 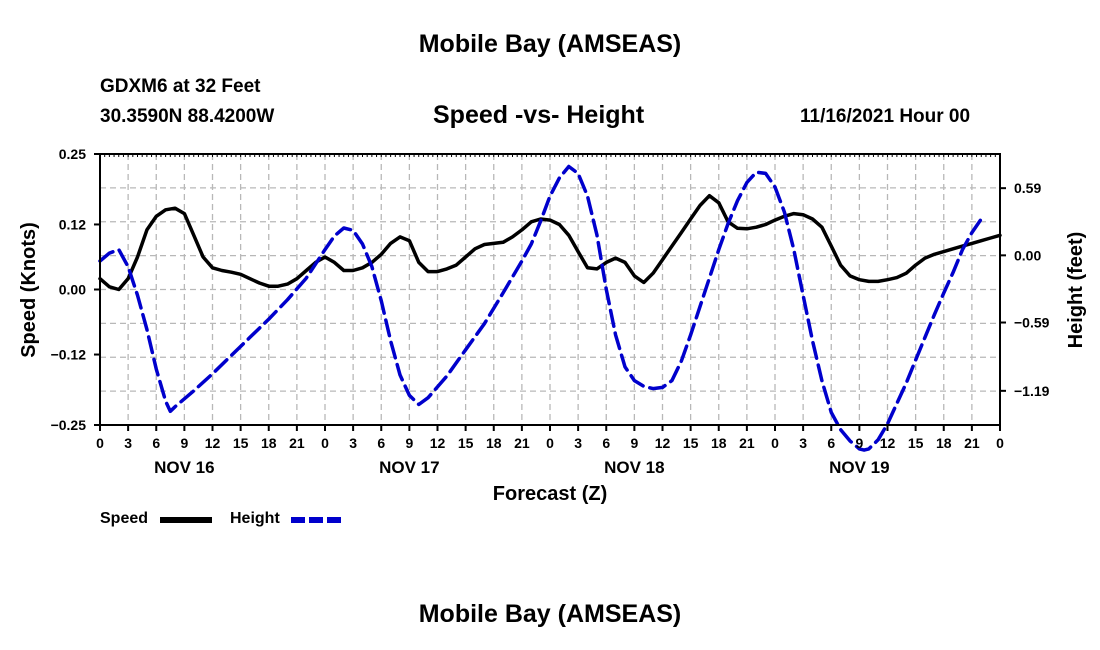 I want to click on y-left-tick-label: −0.25, so click(x=69, y=425).